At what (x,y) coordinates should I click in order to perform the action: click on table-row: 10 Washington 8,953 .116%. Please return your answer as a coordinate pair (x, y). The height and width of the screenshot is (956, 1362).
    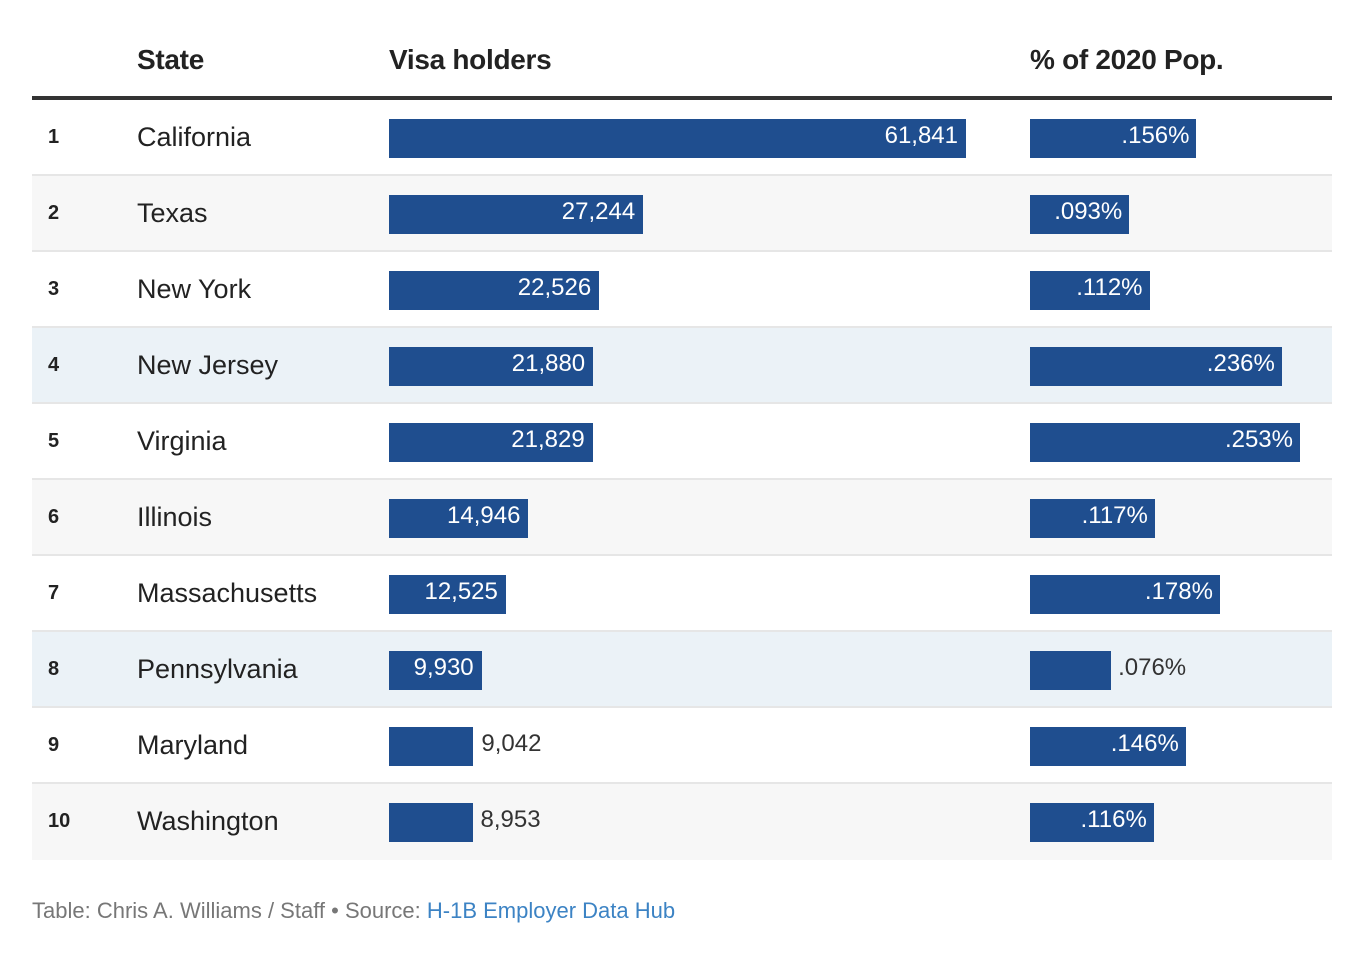
    Looking at the image, I should click on (682, 822).